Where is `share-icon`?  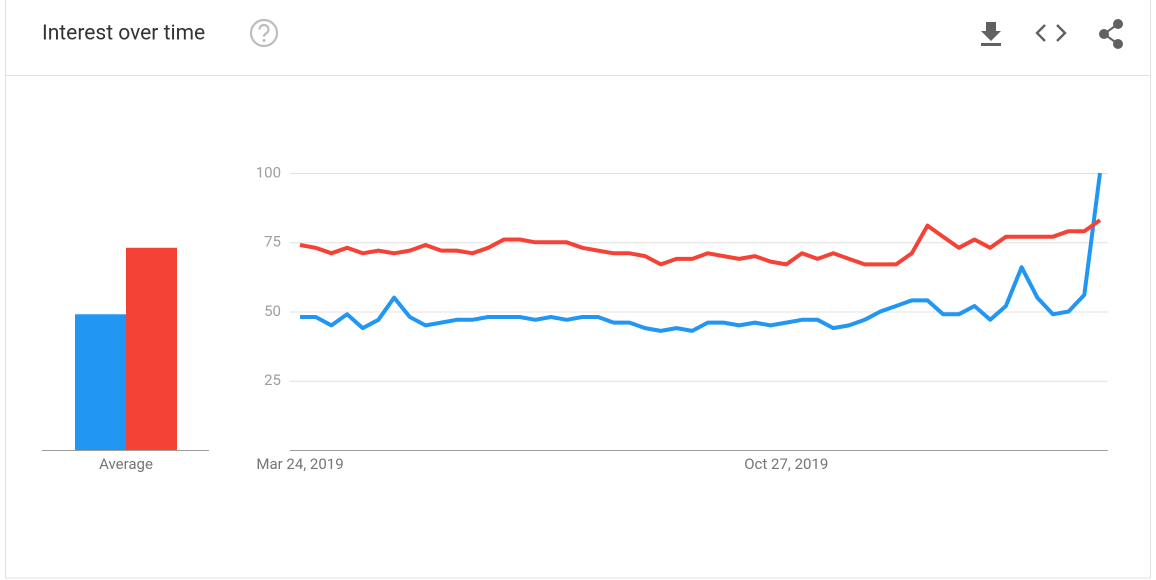 share-icon is located at coordinates (1111, 34).